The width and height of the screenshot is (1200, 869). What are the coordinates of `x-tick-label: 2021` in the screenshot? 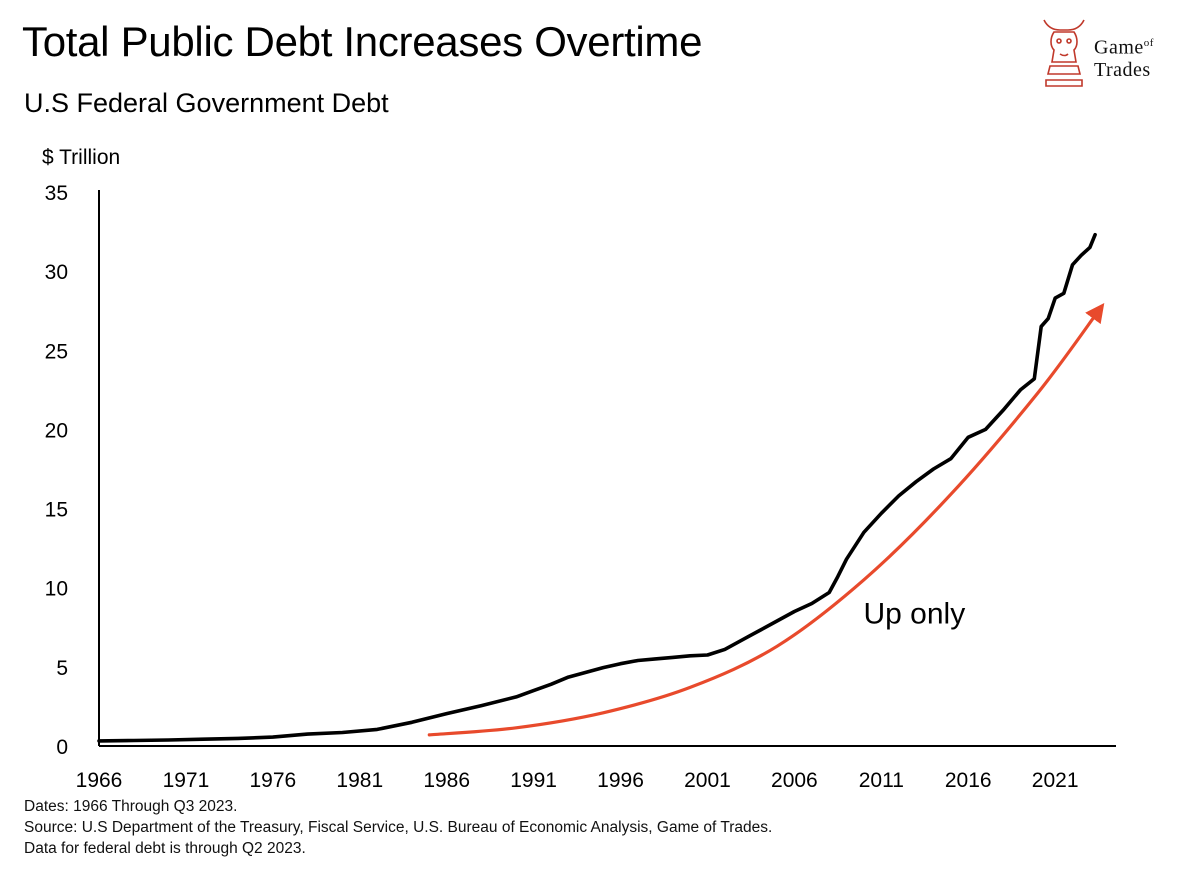 It's located at (1055, 780).